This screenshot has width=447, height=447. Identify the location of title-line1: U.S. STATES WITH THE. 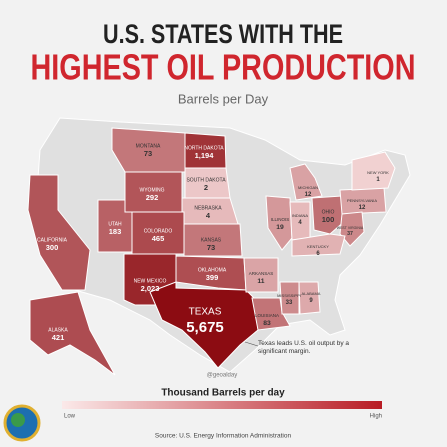
(223, 34).